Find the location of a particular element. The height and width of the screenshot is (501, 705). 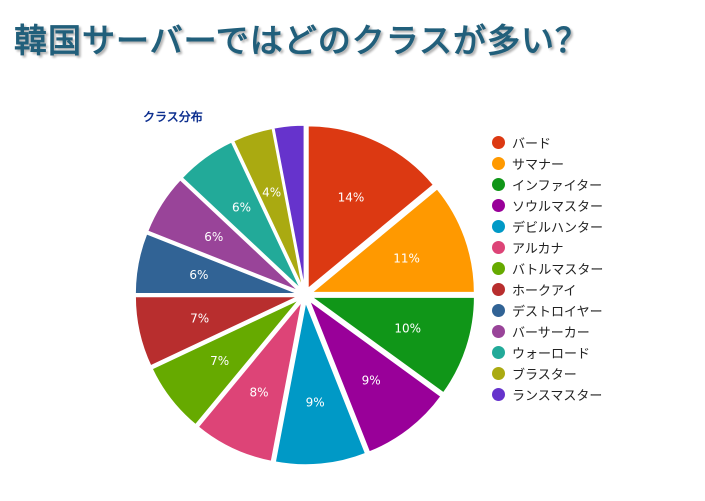

pie-slice-label-2: 11% is located at coordinates (406, 258).